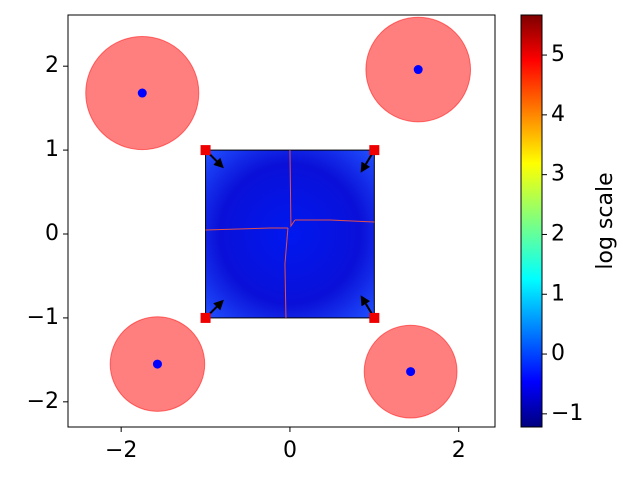  What do you see at coordinates (605, 220) in the screenshot?
I see `colorbar-label: log scale` at bounding box center [605, 220].